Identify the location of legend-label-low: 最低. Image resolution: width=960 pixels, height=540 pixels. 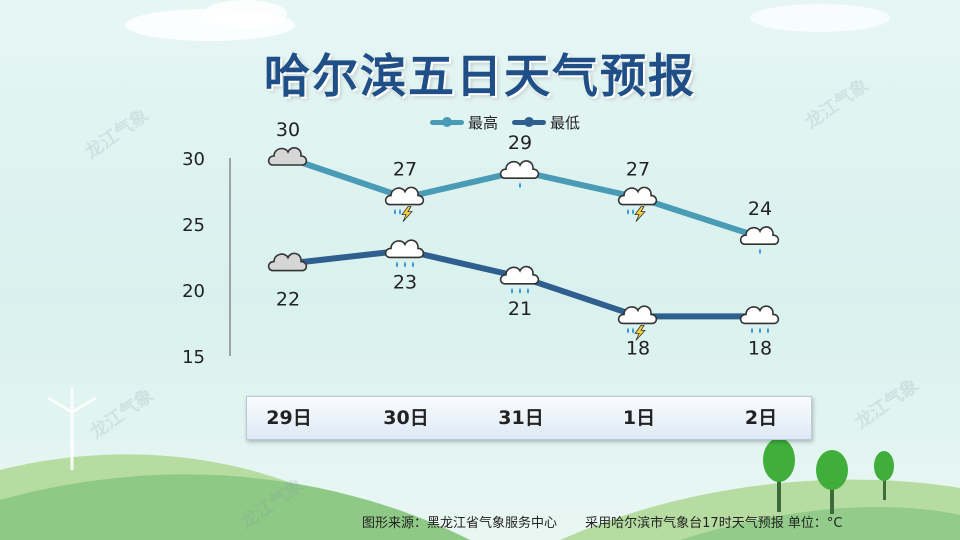
(565, 123).